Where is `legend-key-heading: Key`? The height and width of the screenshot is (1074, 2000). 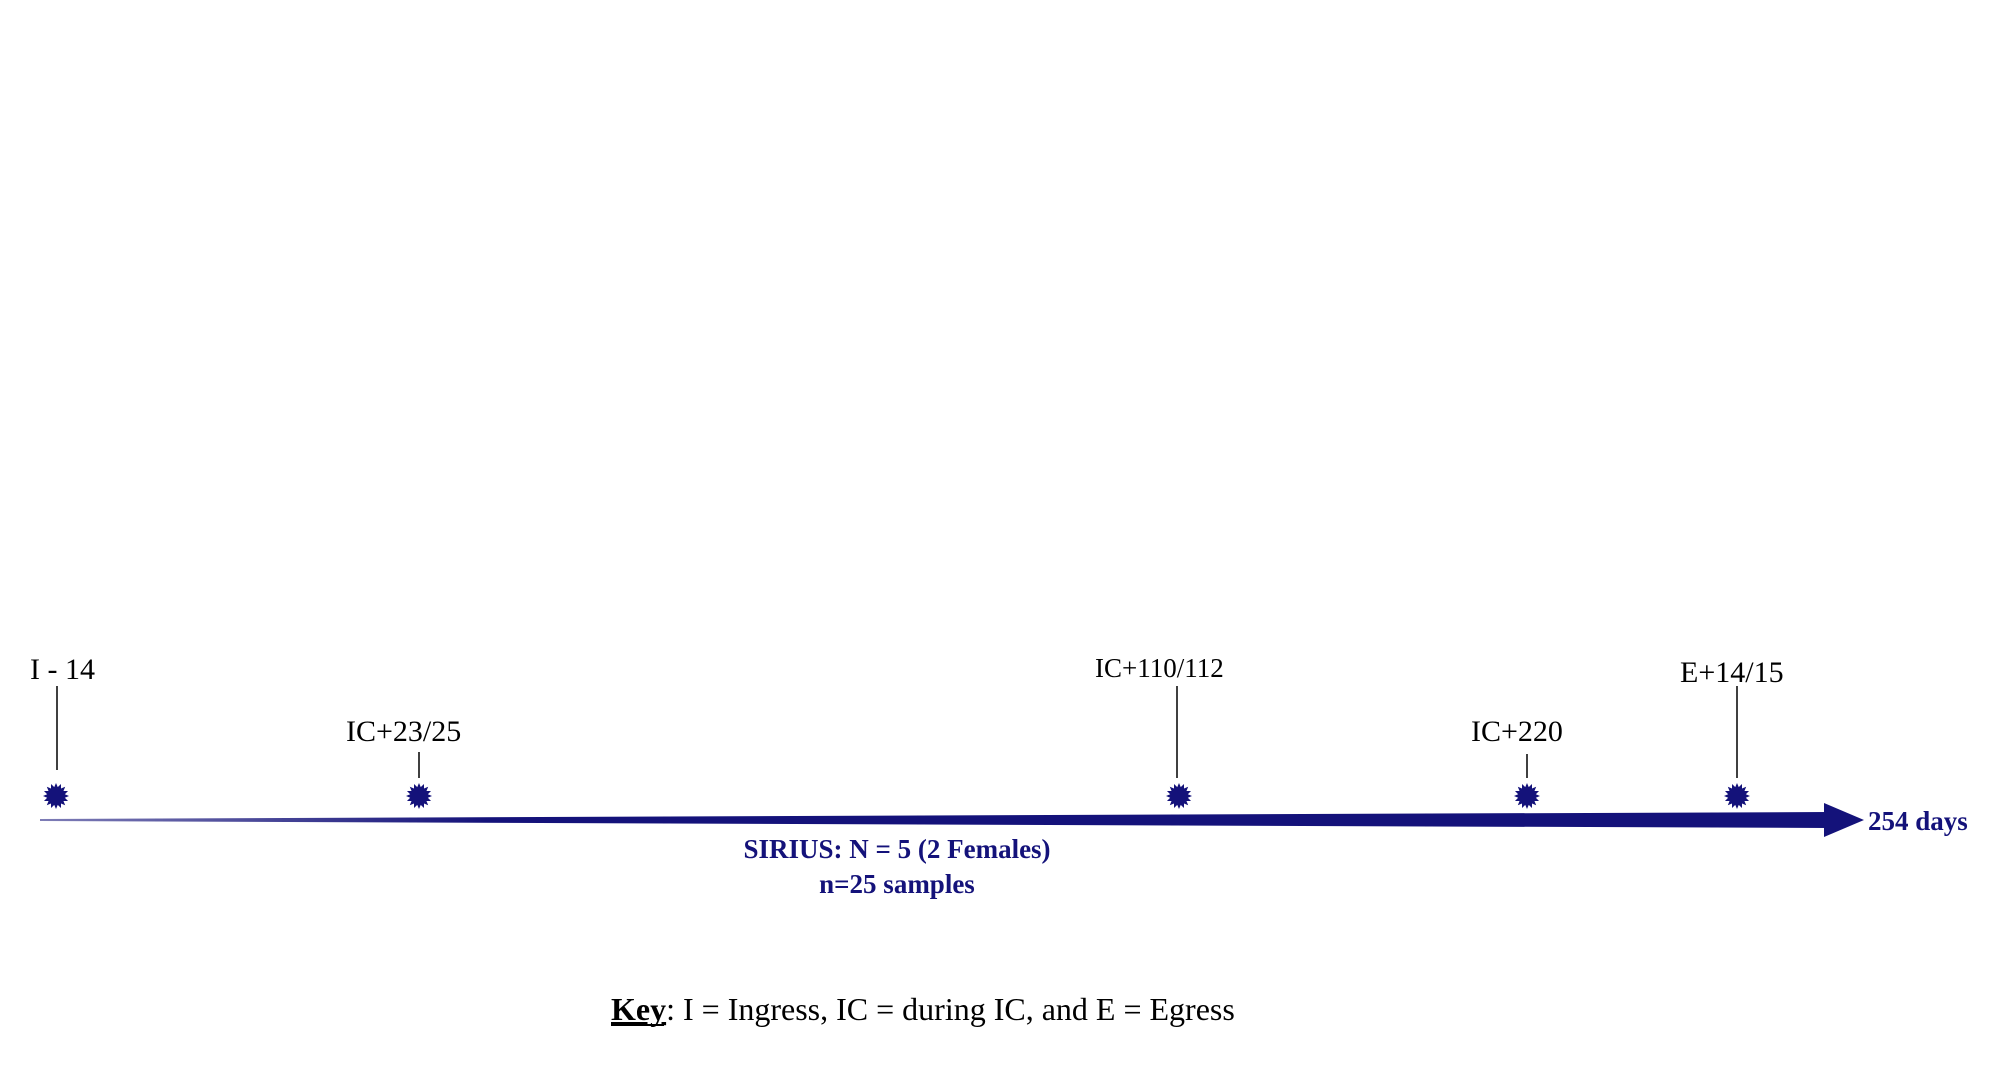
legend-key-heading: Key is located at coordinates (638, 1009).